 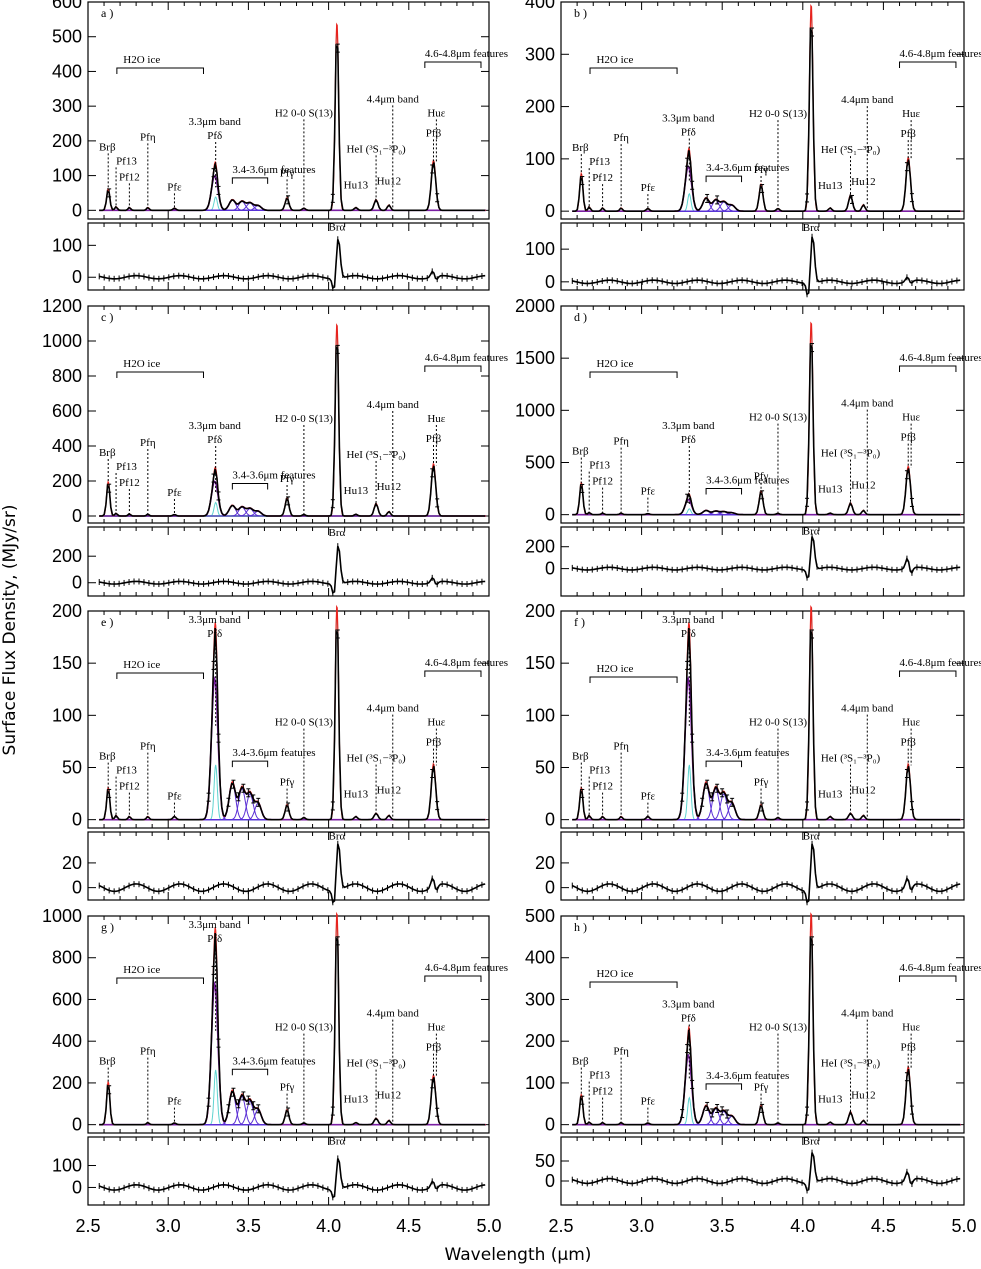 I want to click on x-axis-tick-labels-right: 2.5 3.0 3.5 4.0 4.5 5.0, so click(x=762, y=1226).